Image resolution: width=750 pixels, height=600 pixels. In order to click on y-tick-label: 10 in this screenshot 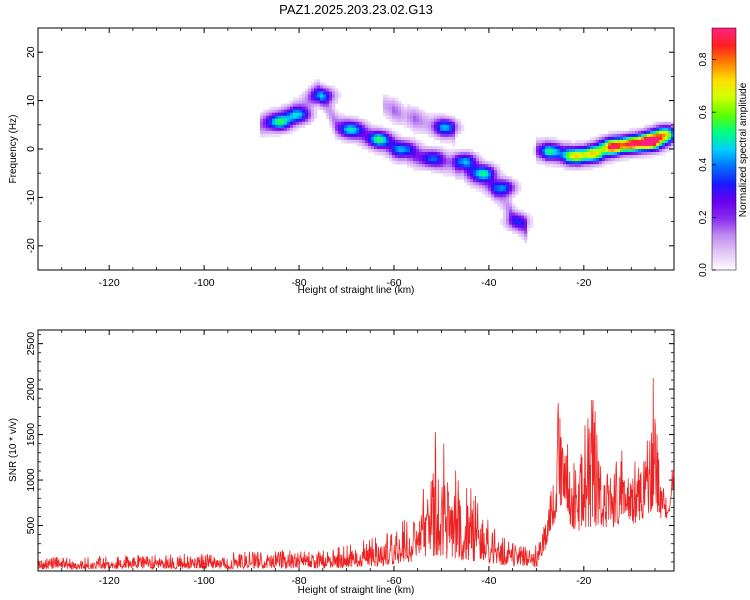, I will do `click(31, 101)`.